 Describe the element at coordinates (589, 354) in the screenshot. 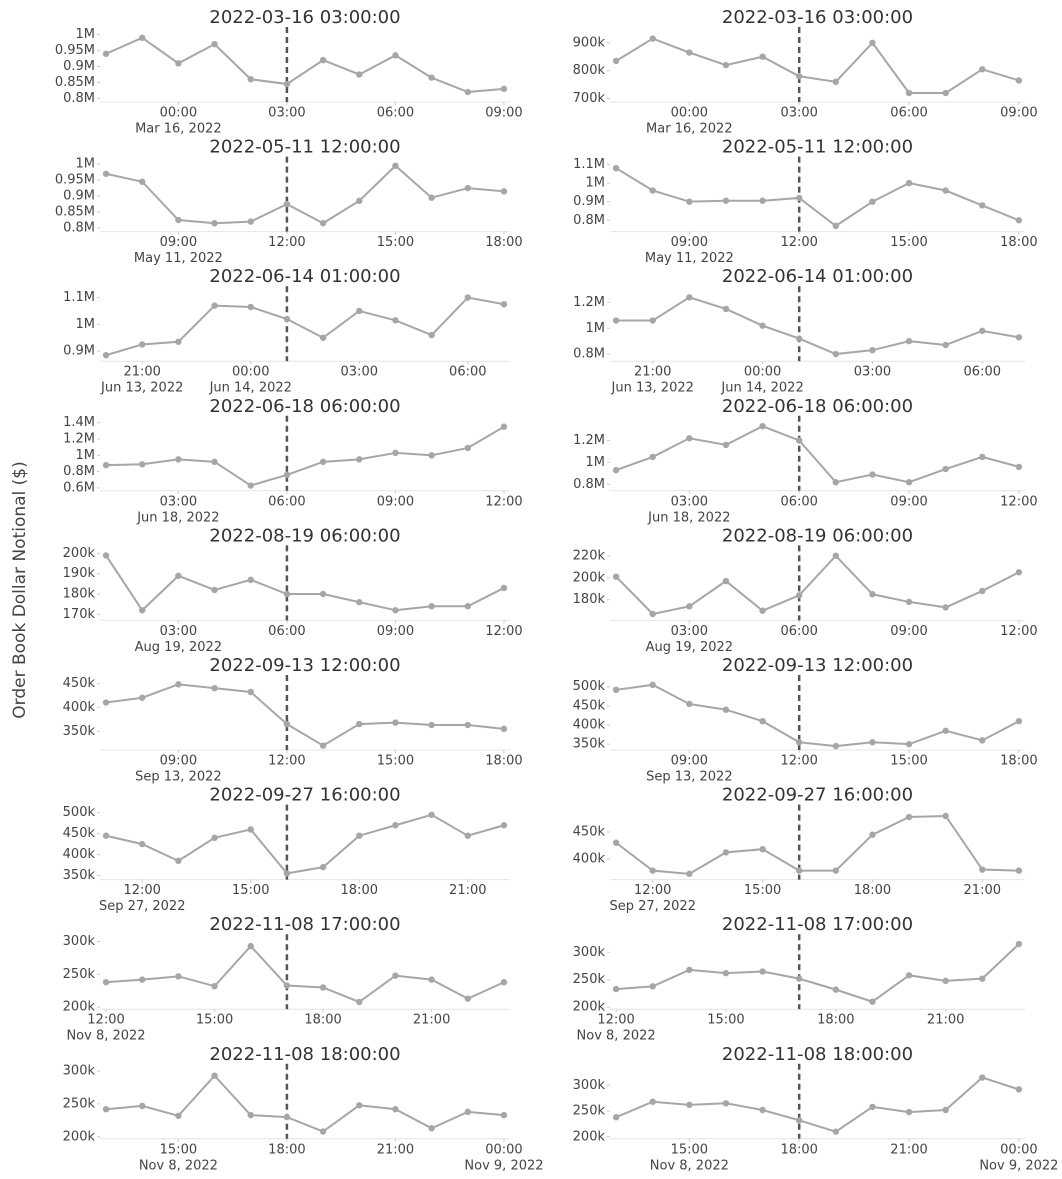

I see `y-tick-label: 0.8M` at that location.